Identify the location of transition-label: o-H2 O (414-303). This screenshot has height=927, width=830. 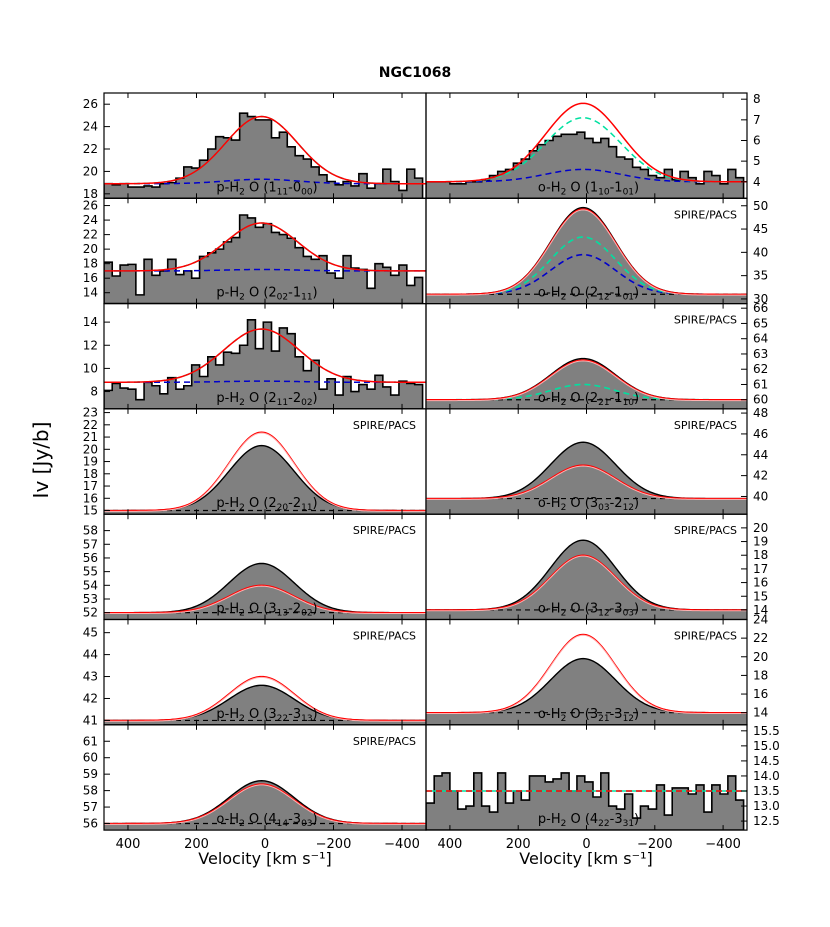
(266, 820).